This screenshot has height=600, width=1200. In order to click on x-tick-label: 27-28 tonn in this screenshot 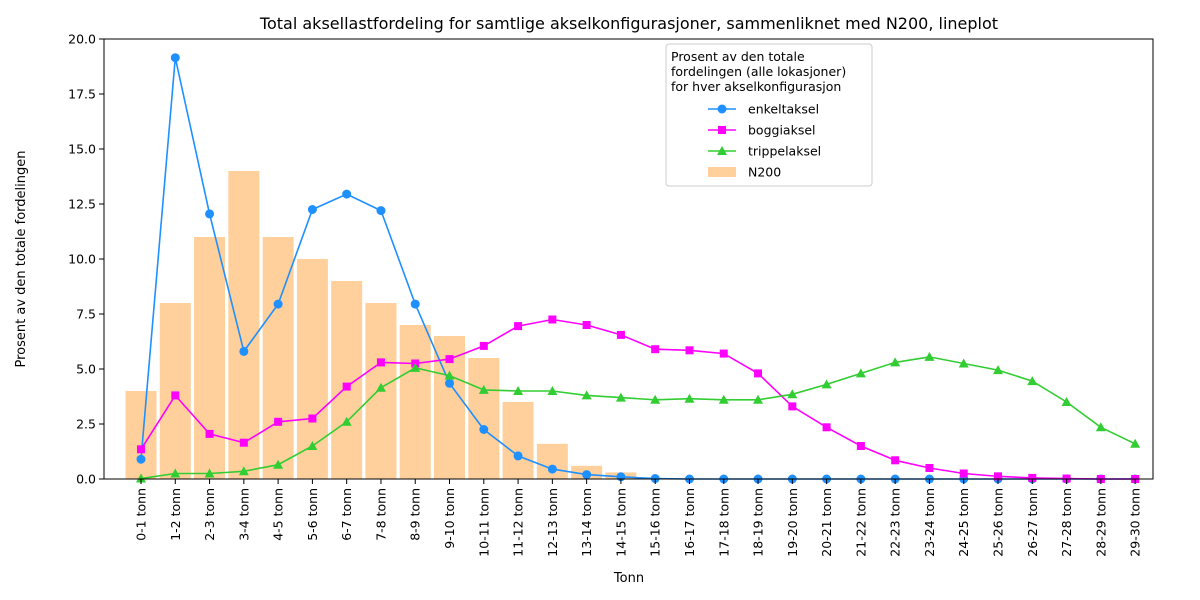, I will do `click(1066, 522)`.